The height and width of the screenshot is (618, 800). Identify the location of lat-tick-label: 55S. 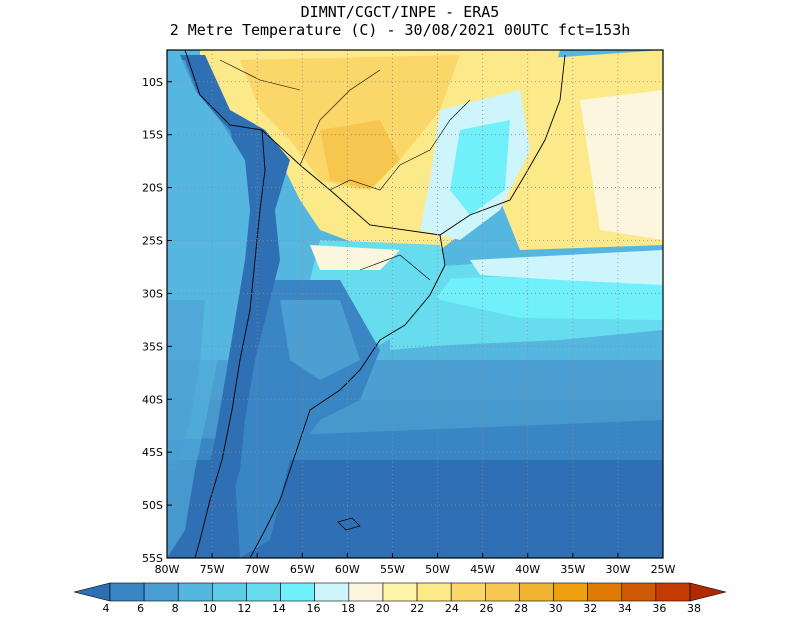
(152, 558).